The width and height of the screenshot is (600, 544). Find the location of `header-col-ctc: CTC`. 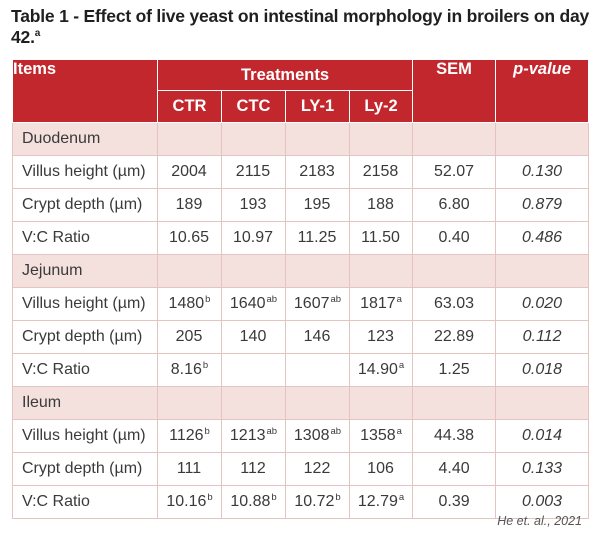

header-col-ctc: CTC is located at coordinates (253, 106).